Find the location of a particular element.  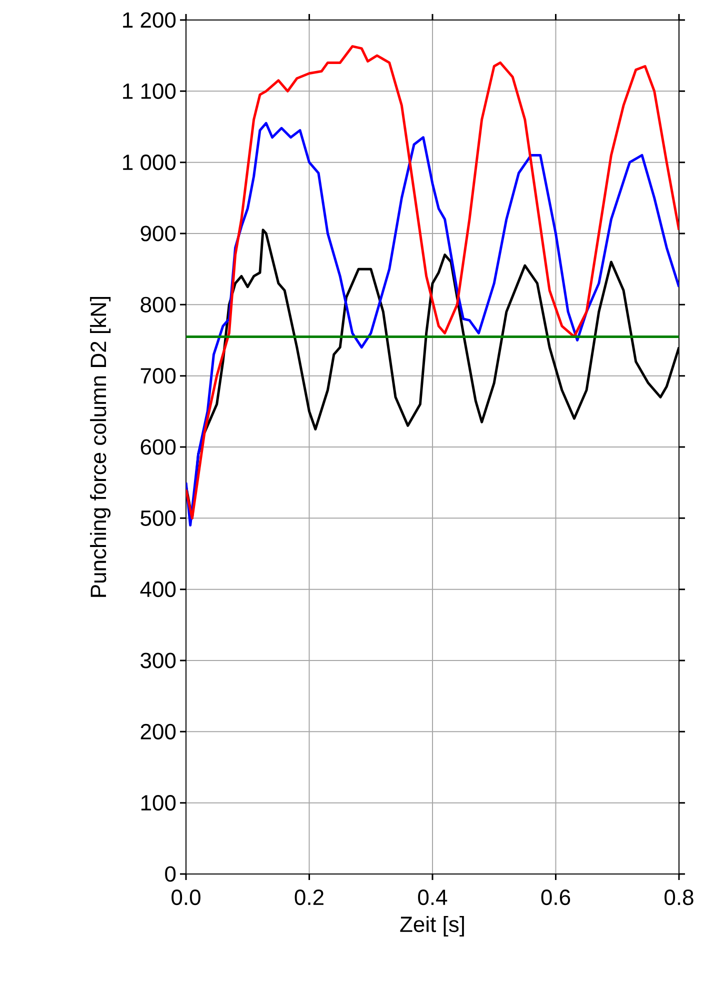

y-axis-title: Punching force column D2 [kN] is located at coordinates (100, 446).